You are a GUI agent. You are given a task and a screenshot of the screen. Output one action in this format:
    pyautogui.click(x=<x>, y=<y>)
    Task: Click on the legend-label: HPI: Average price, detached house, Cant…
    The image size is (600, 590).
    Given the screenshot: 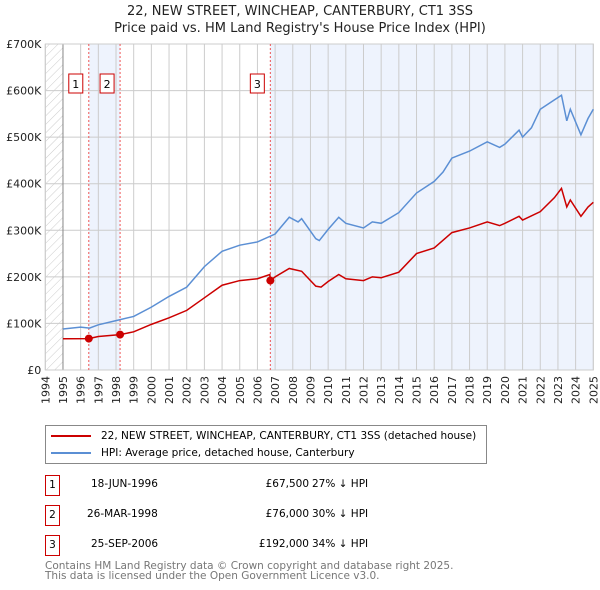 What is the action you would take?
    pyautogui.click(x=228, y=453)
    